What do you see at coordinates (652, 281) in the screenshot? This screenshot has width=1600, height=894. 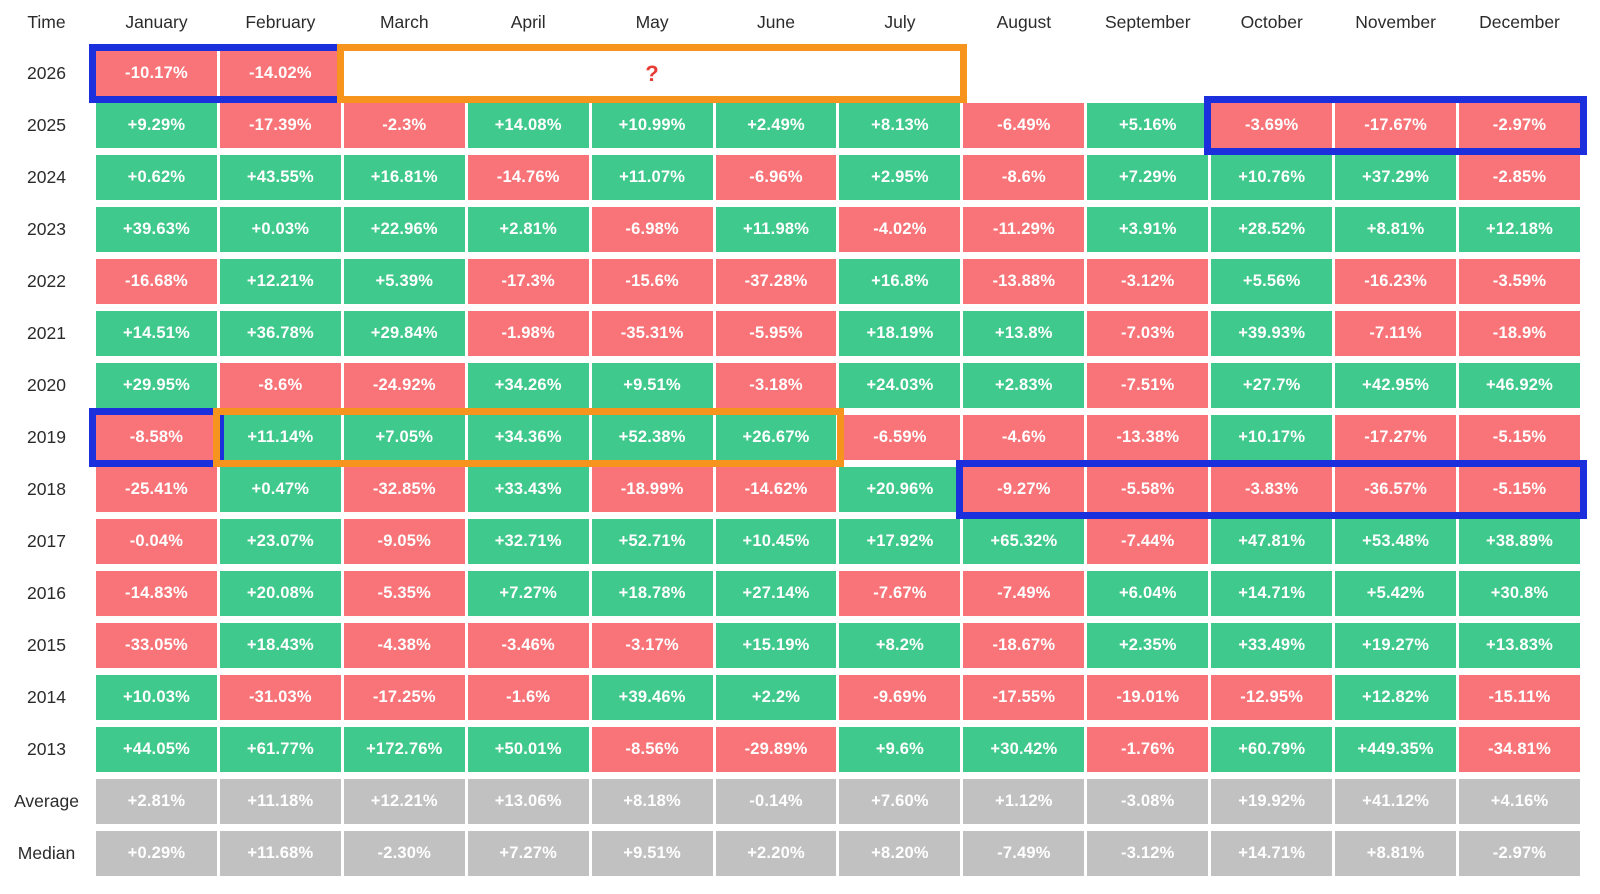 I see `return-cell: -15.6%` at bounding box center [652, 281].